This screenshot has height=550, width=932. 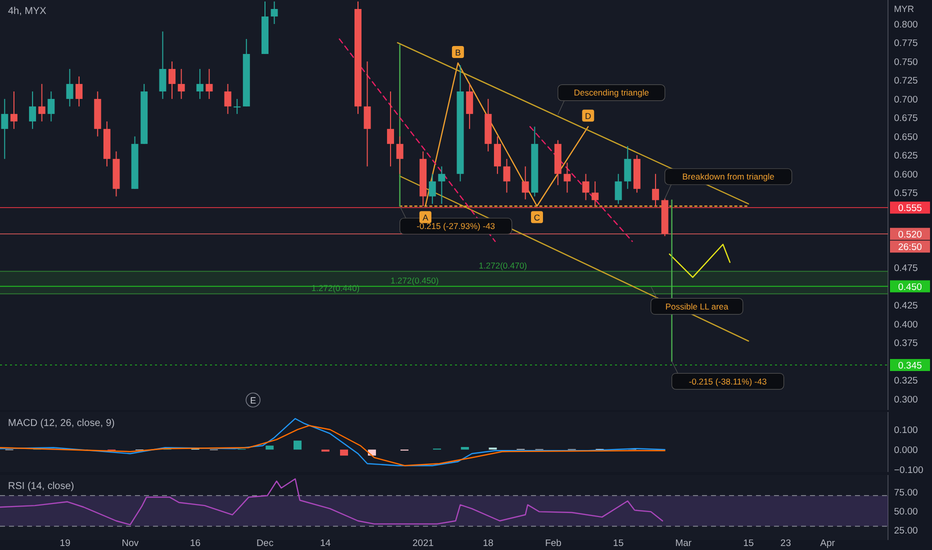 I want to click on ref-line-label: 0.555, so click(x=910, y=208).